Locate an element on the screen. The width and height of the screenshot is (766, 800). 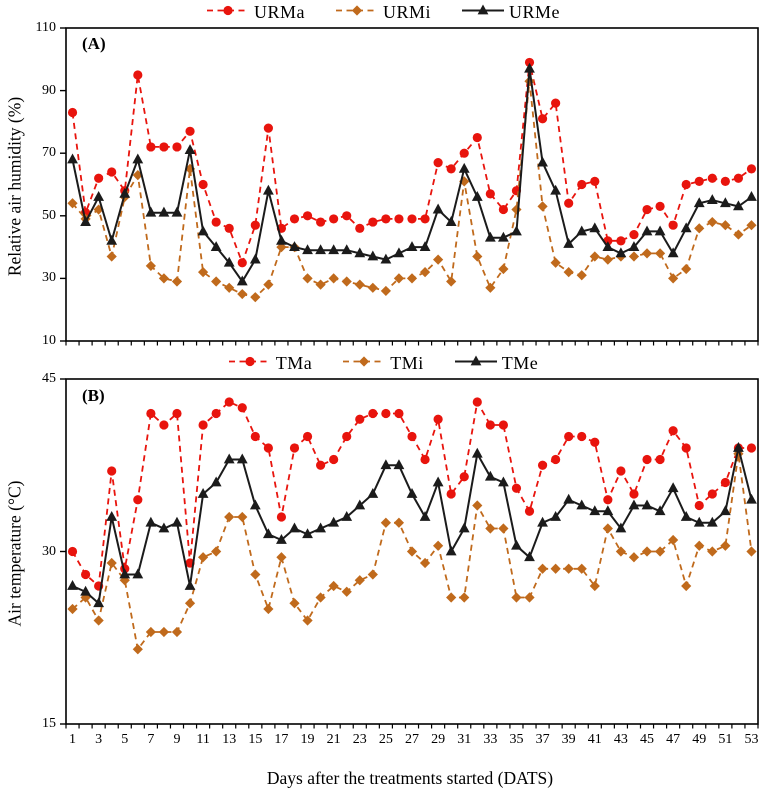
x-tick-label: 47 is located at coordinates (673, 739).